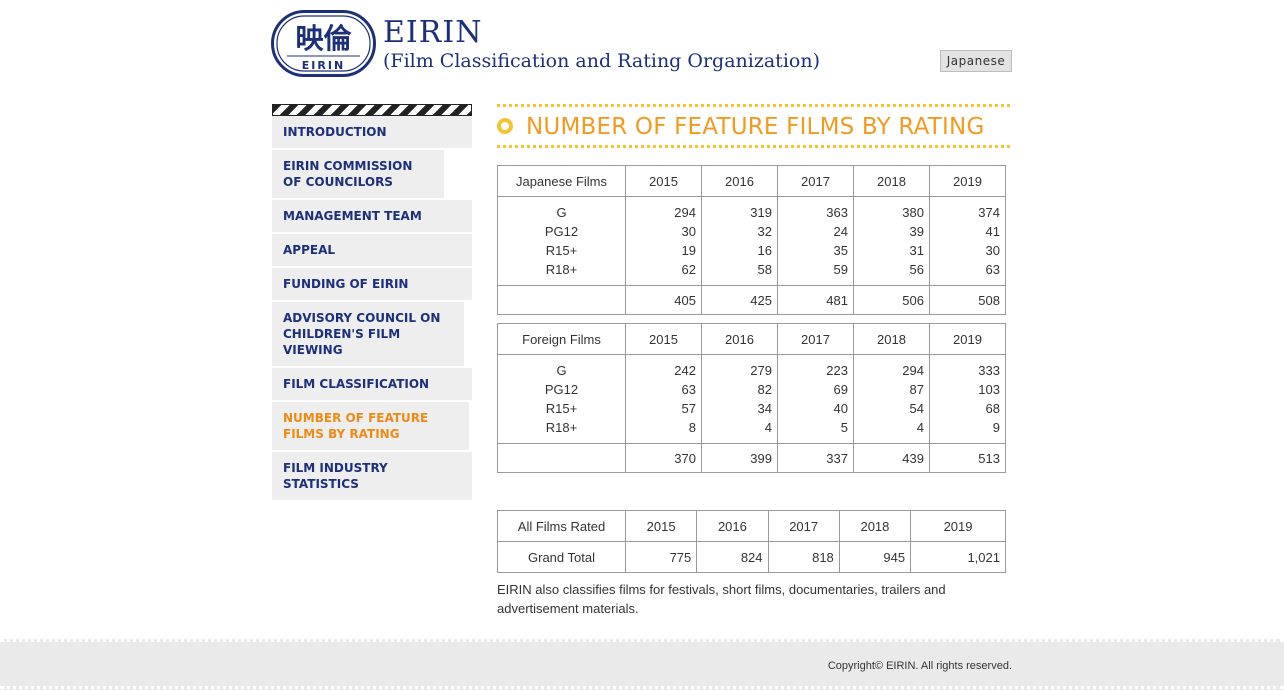  Describe the element at coordinates (803, 557) in the screenshot. I see `total-value: 818` at that location.